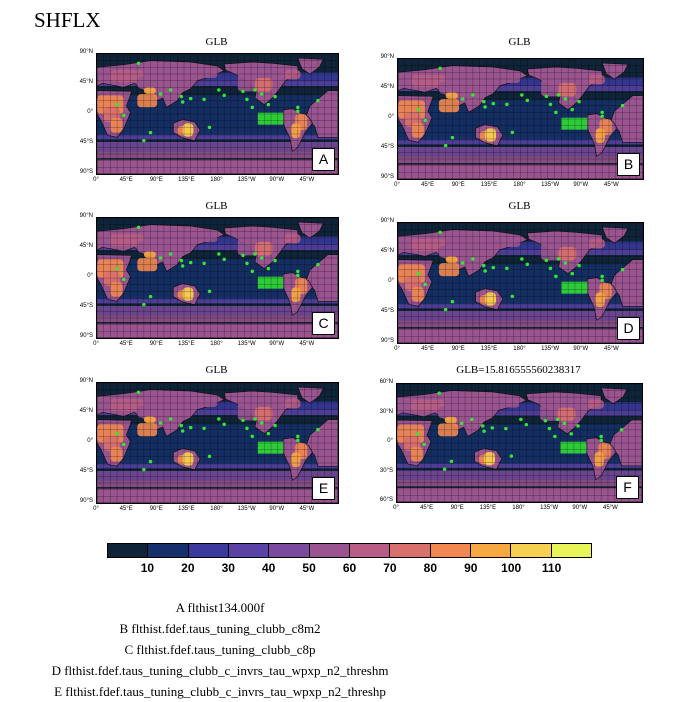 The image size is (700, 702). Describe the element at coordinates (386, 500) in the screenshot. I see `lat-tick-label: 60°S` at that location.